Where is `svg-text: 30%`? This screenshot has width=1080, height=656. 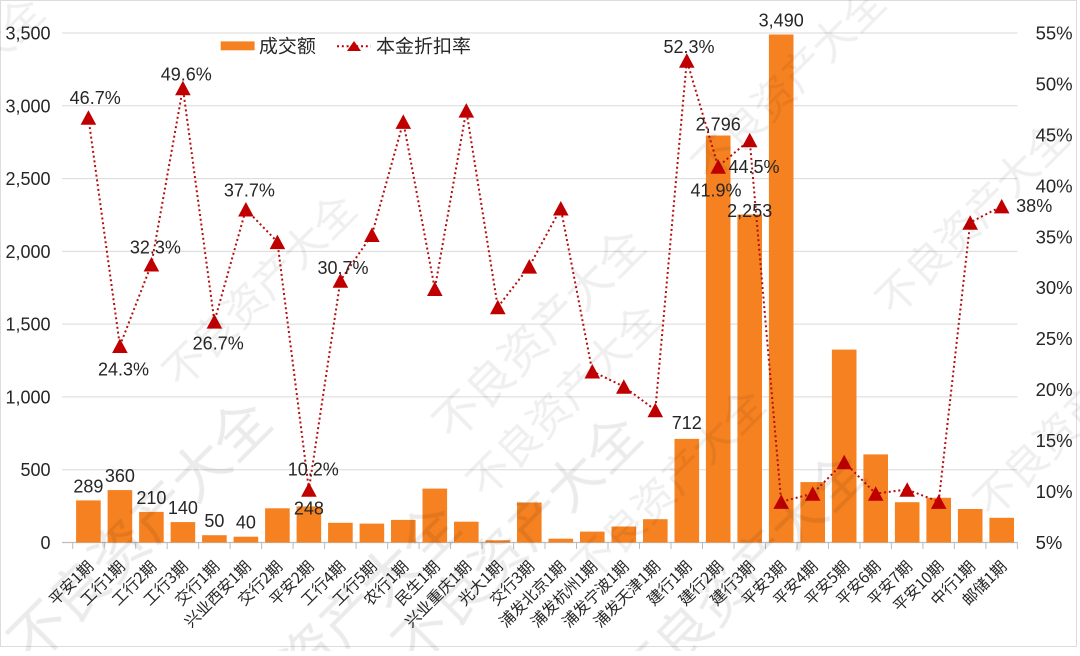
svg-text: 30% is located at coordinates (1054, 287).